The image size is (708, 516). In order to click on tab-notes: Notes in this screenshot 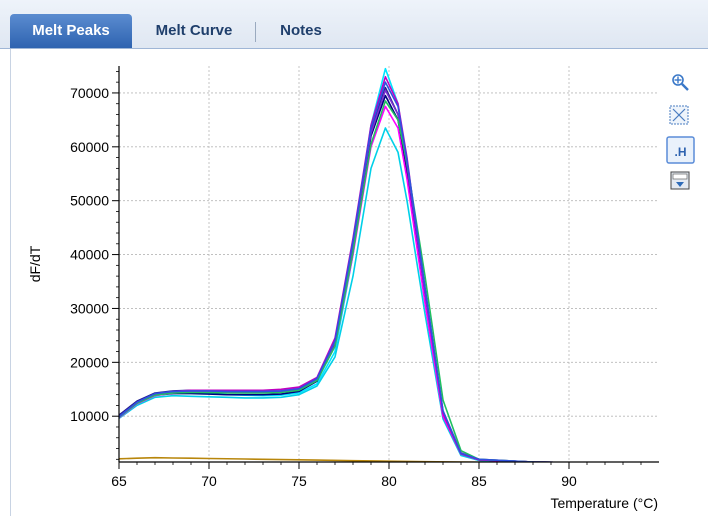, I will do `click(301, 30)`.